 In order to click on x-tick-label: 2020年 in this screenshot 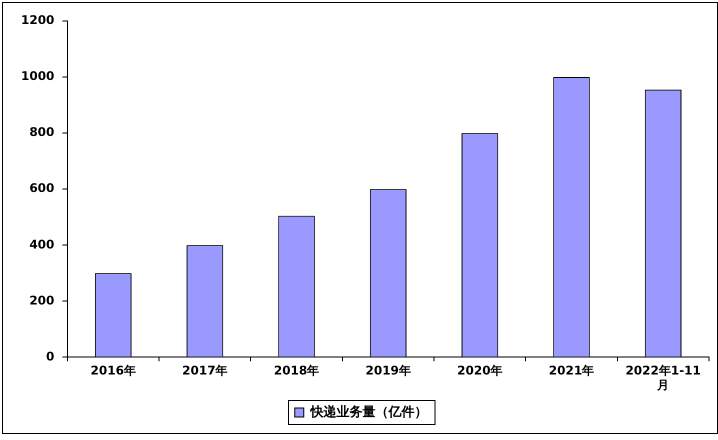, I will do `click(480, 371)`.